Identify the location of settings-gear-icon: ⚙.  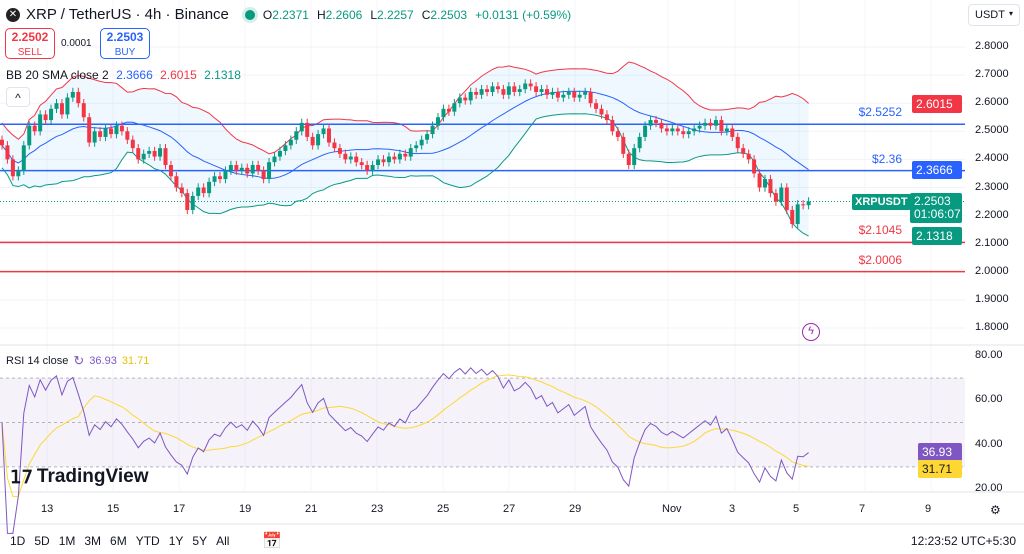
(995, 510).